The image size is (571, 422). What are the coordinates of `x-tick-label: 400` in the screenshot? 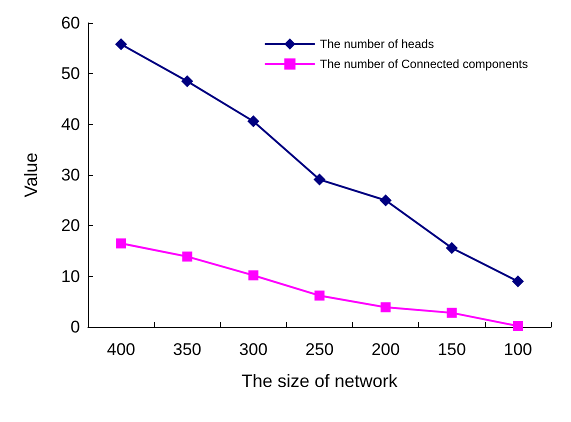 It's located at (121, 349).